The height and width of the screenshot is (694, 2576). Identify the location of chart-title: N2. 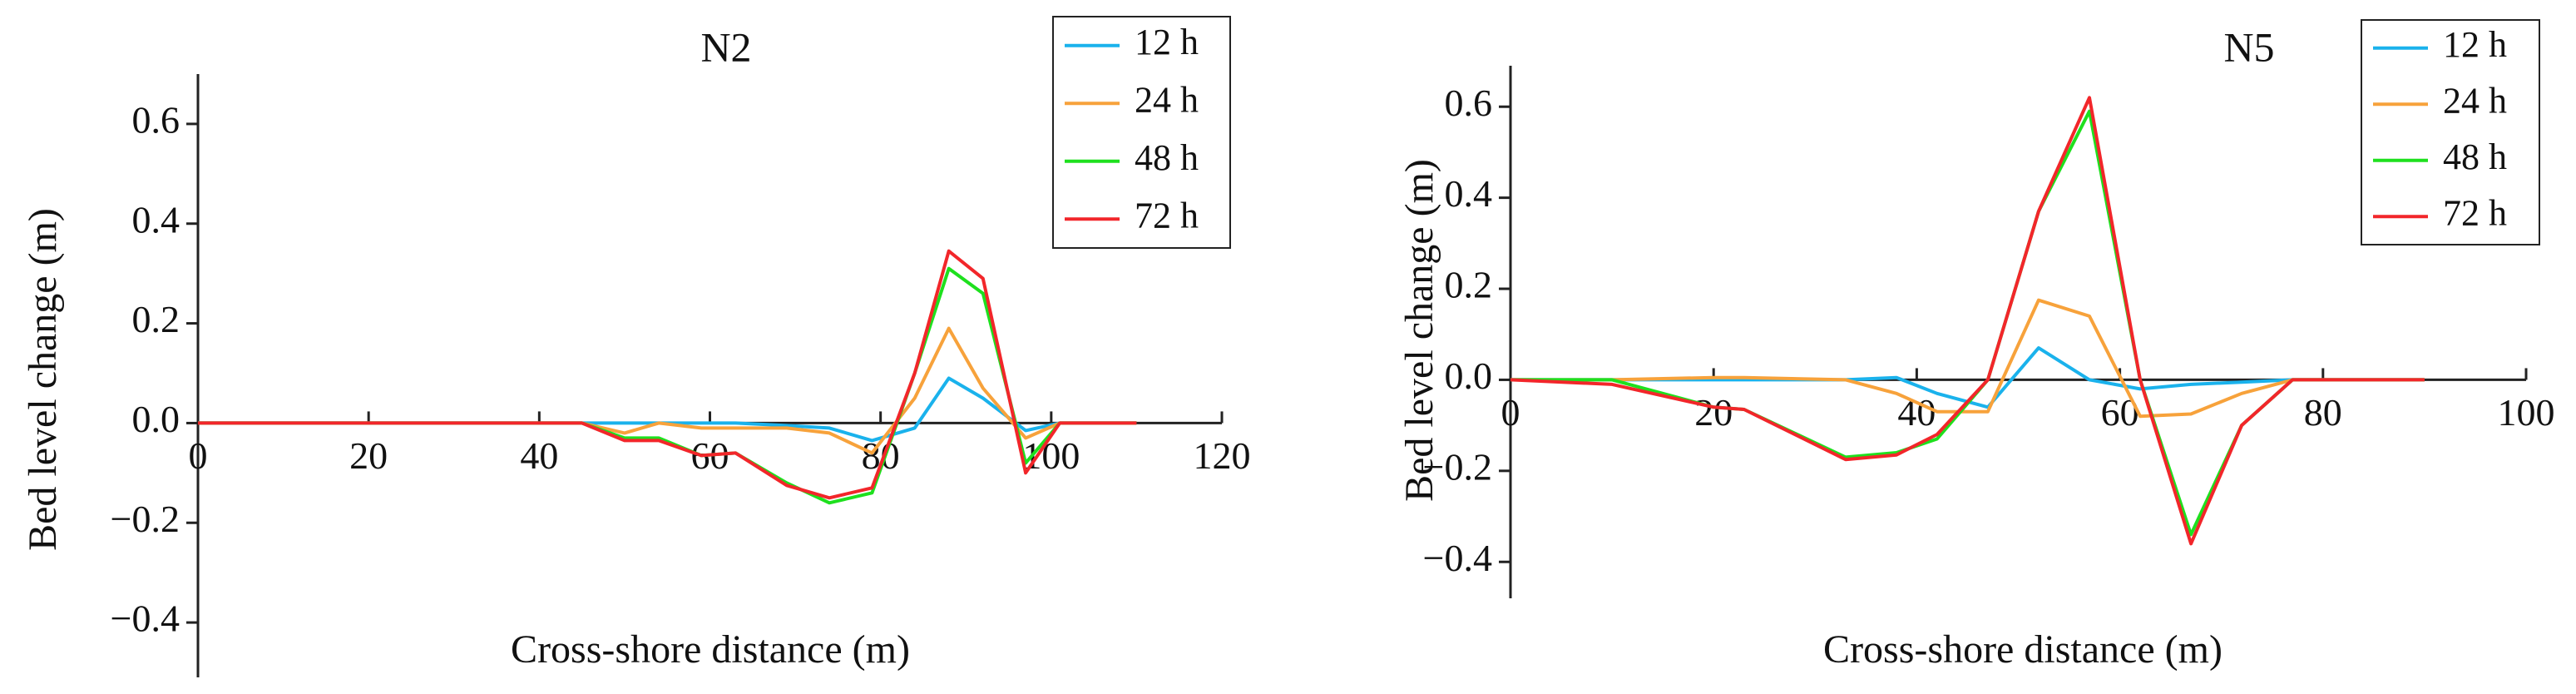
(725, 47).